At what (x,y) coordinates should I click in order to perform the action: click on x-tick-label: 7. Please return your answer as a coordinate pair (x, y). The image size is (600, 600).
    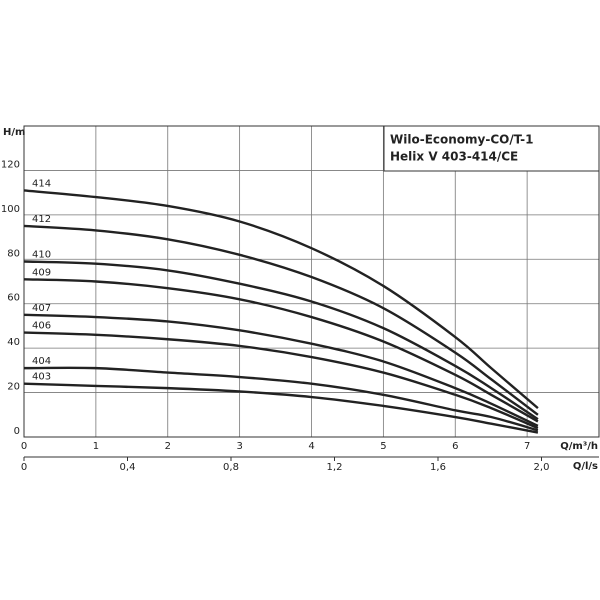
    Looking at the image, I should click on (527, 446).